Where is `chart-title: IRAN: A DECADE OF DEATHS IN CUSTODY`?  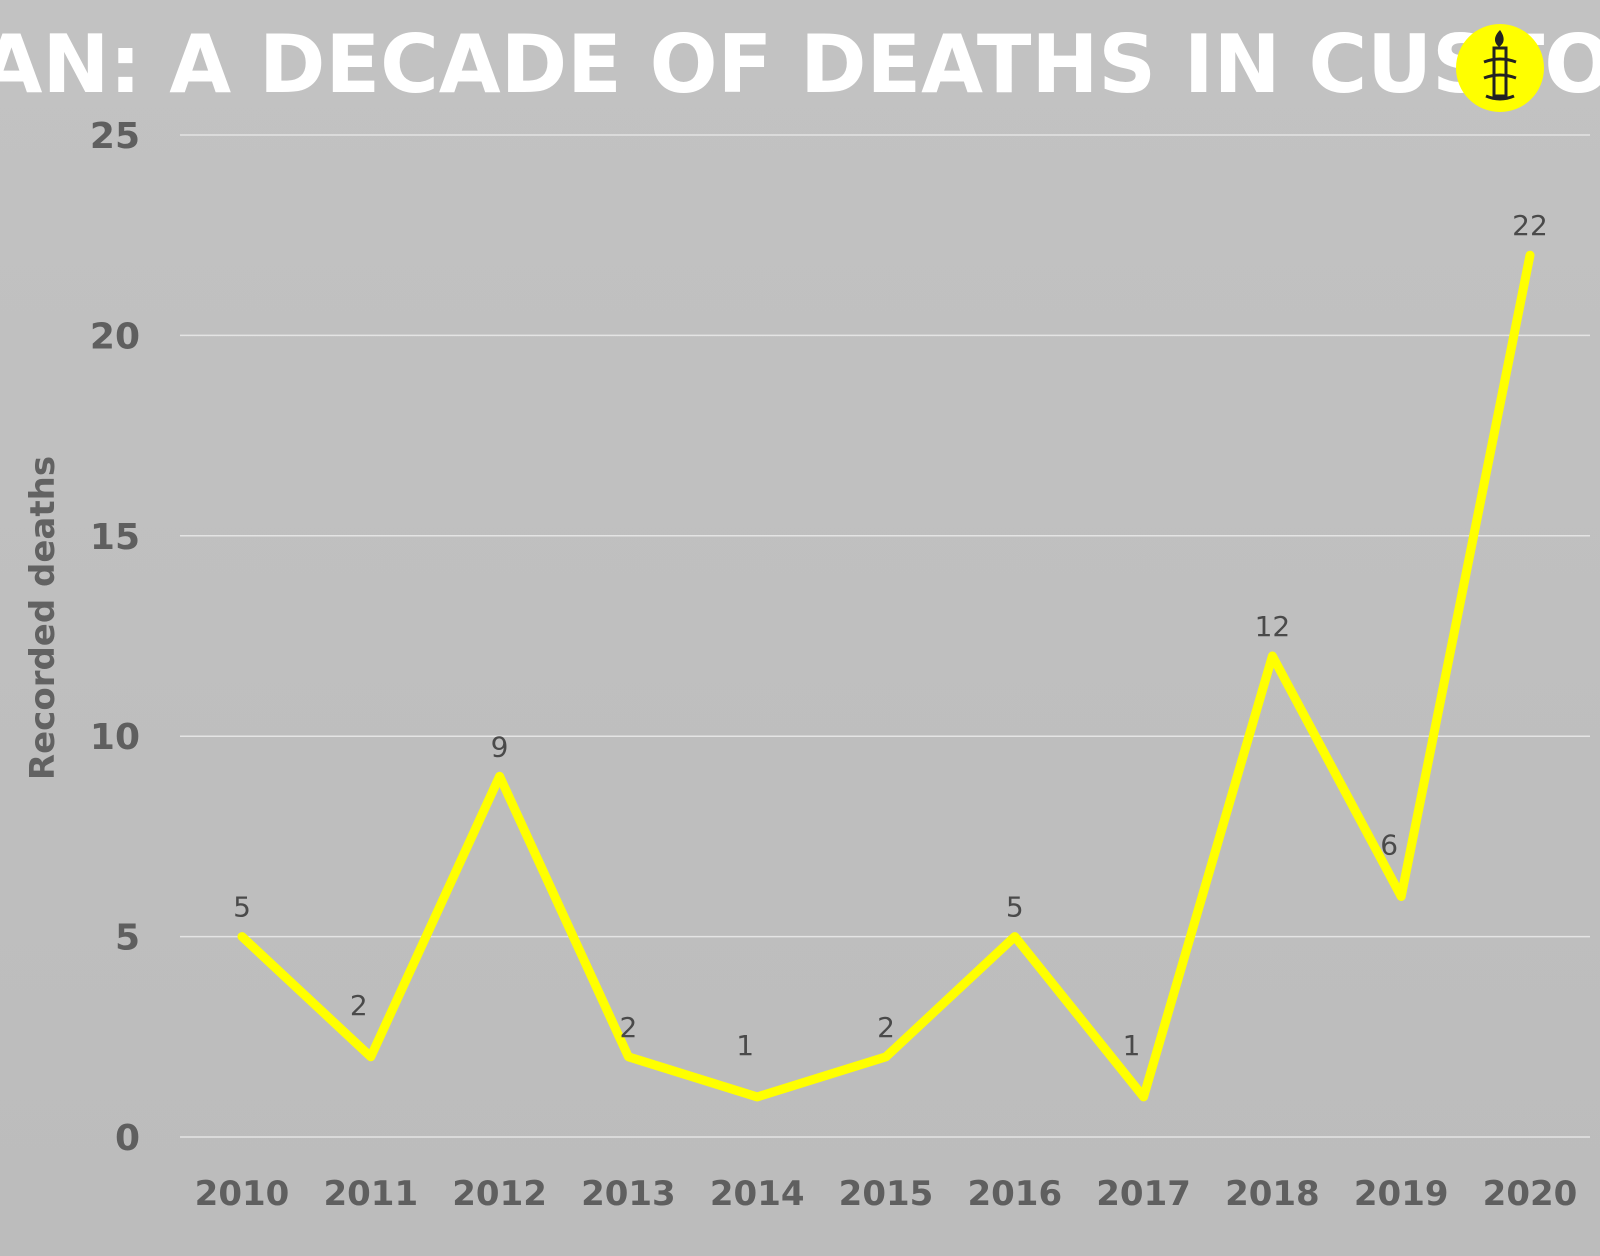
chart-title: IRAN: A DECADE OF DEATHS IN CUSTODY is located at coordinates (800, 64).